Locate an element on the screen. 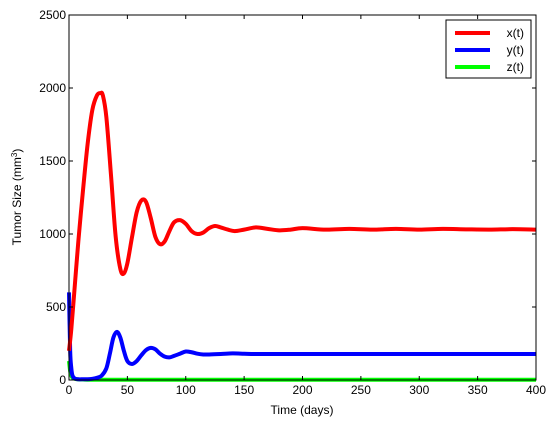 This screenshot has width=557, height=429. x-tick-label: 350 is located at coordinates (478, 390).